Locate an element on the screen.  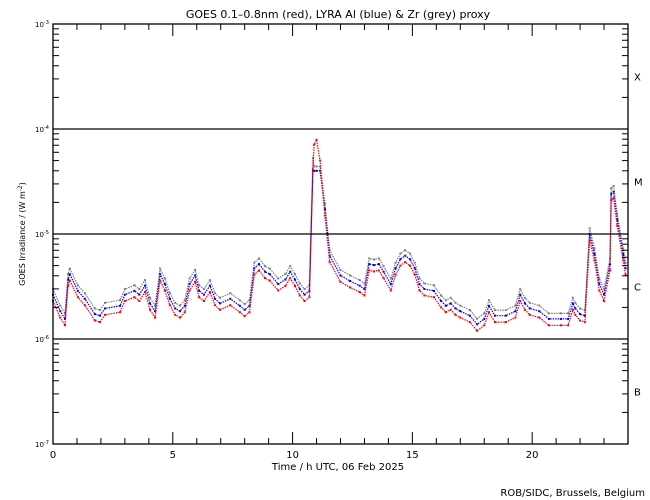
y-tick-label: 10⁻⁶ is located at coordinates (42, 339).